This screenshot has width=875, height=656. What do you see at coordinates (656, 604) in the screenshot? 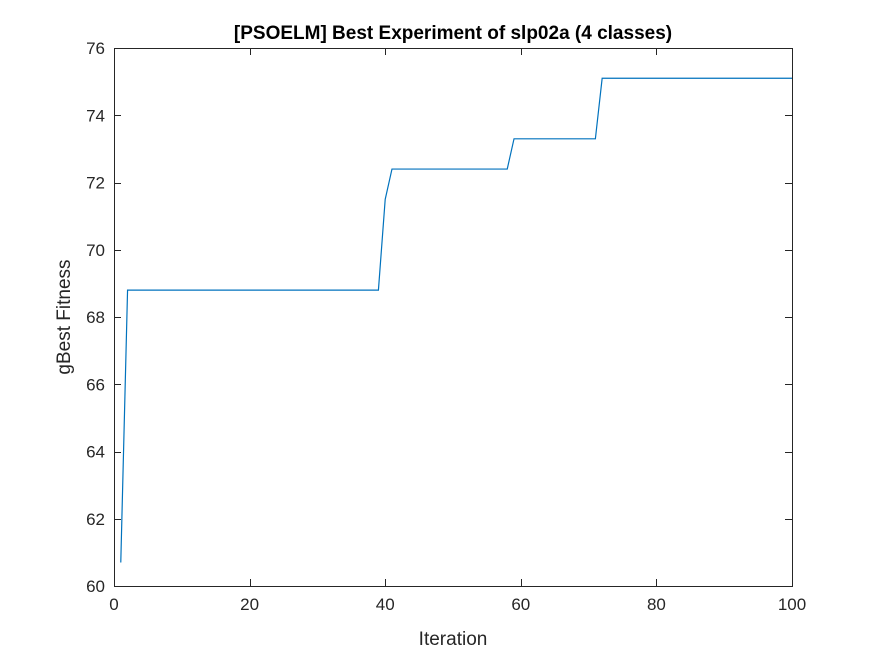
I see `x-tick-label: 80` at bounding box center [656, 604].